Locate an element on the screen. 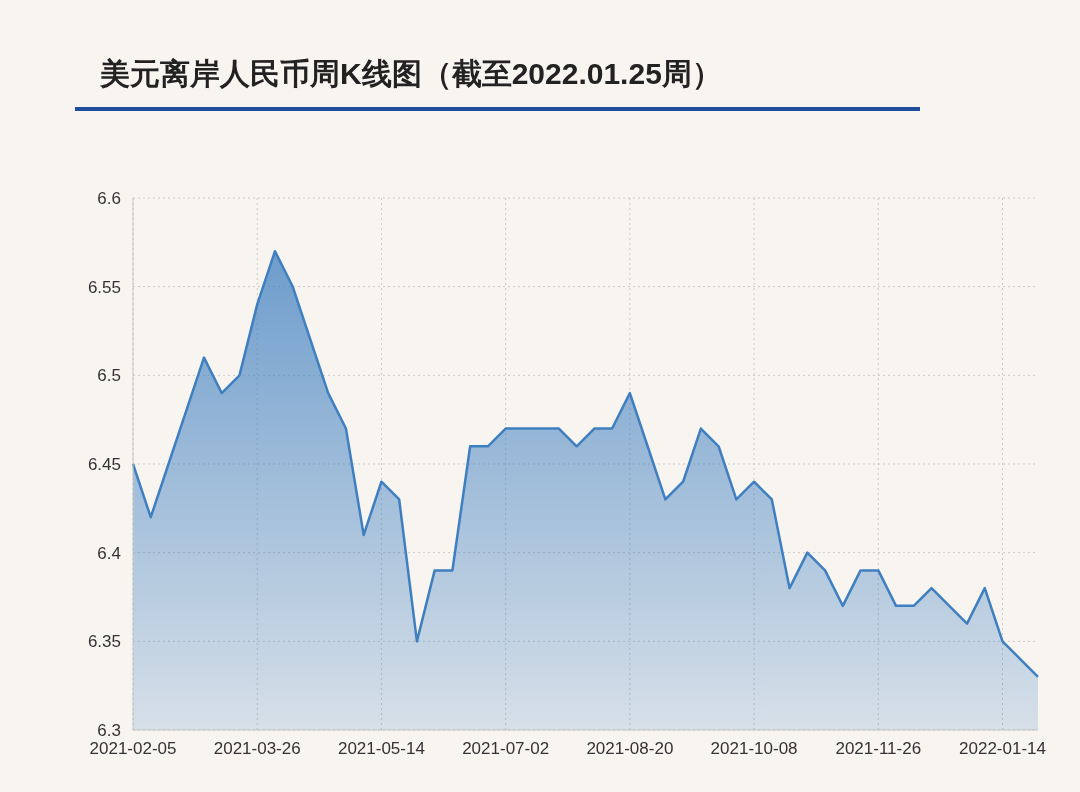  y-tick-label: 6.35 is located at coordinates (104, 642).